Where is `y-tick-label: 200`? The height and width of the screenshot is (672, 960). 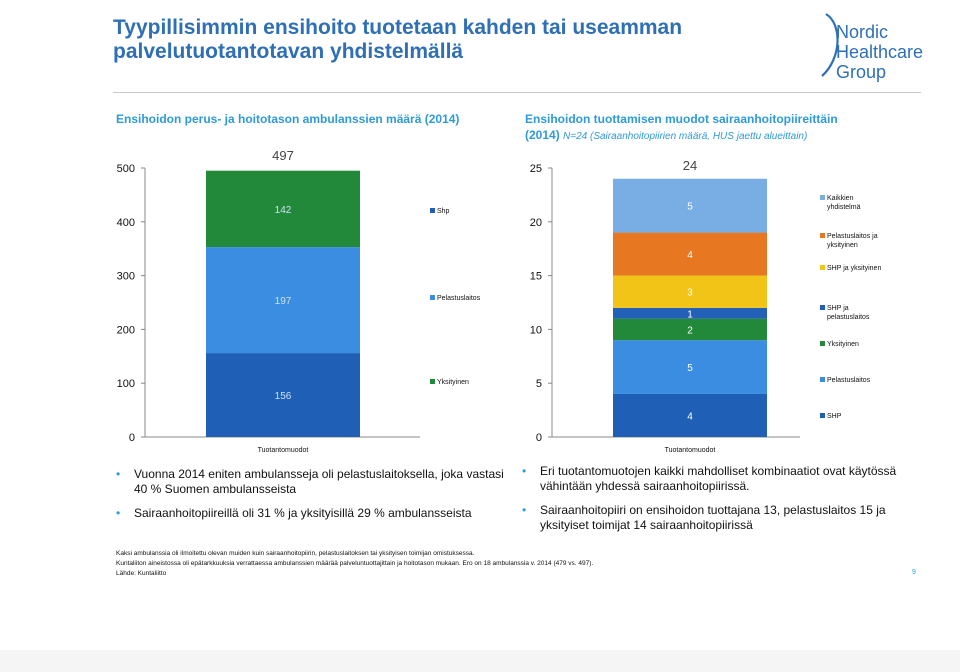
y-tick-label: 200 is located at coordinates (126, 330).